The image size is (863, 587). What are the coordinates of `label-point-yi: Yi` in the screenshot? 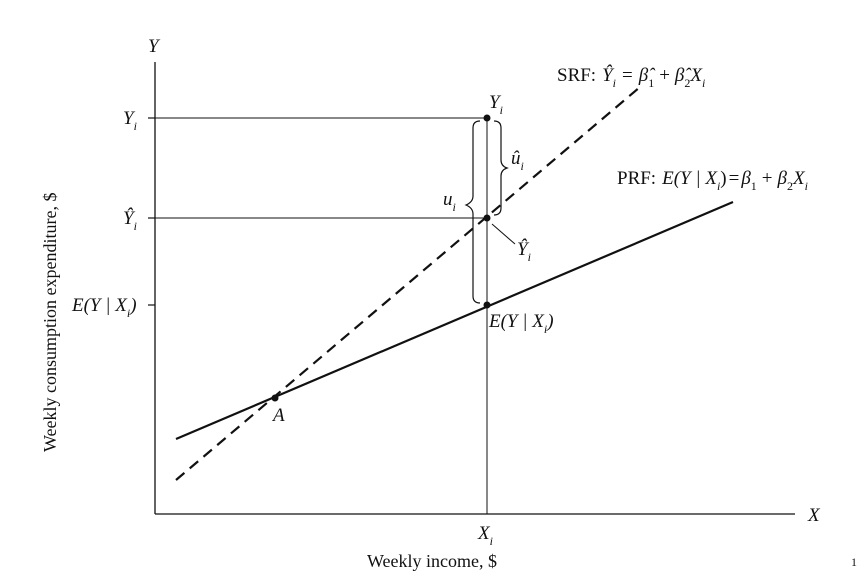 It's located at (496, 104).